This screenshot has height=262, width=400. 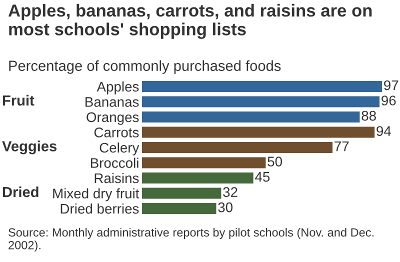 What do you see at coordinates (225, 207) in the screenshot?
I see `data-label: 30` at bounding box center [225, 207].